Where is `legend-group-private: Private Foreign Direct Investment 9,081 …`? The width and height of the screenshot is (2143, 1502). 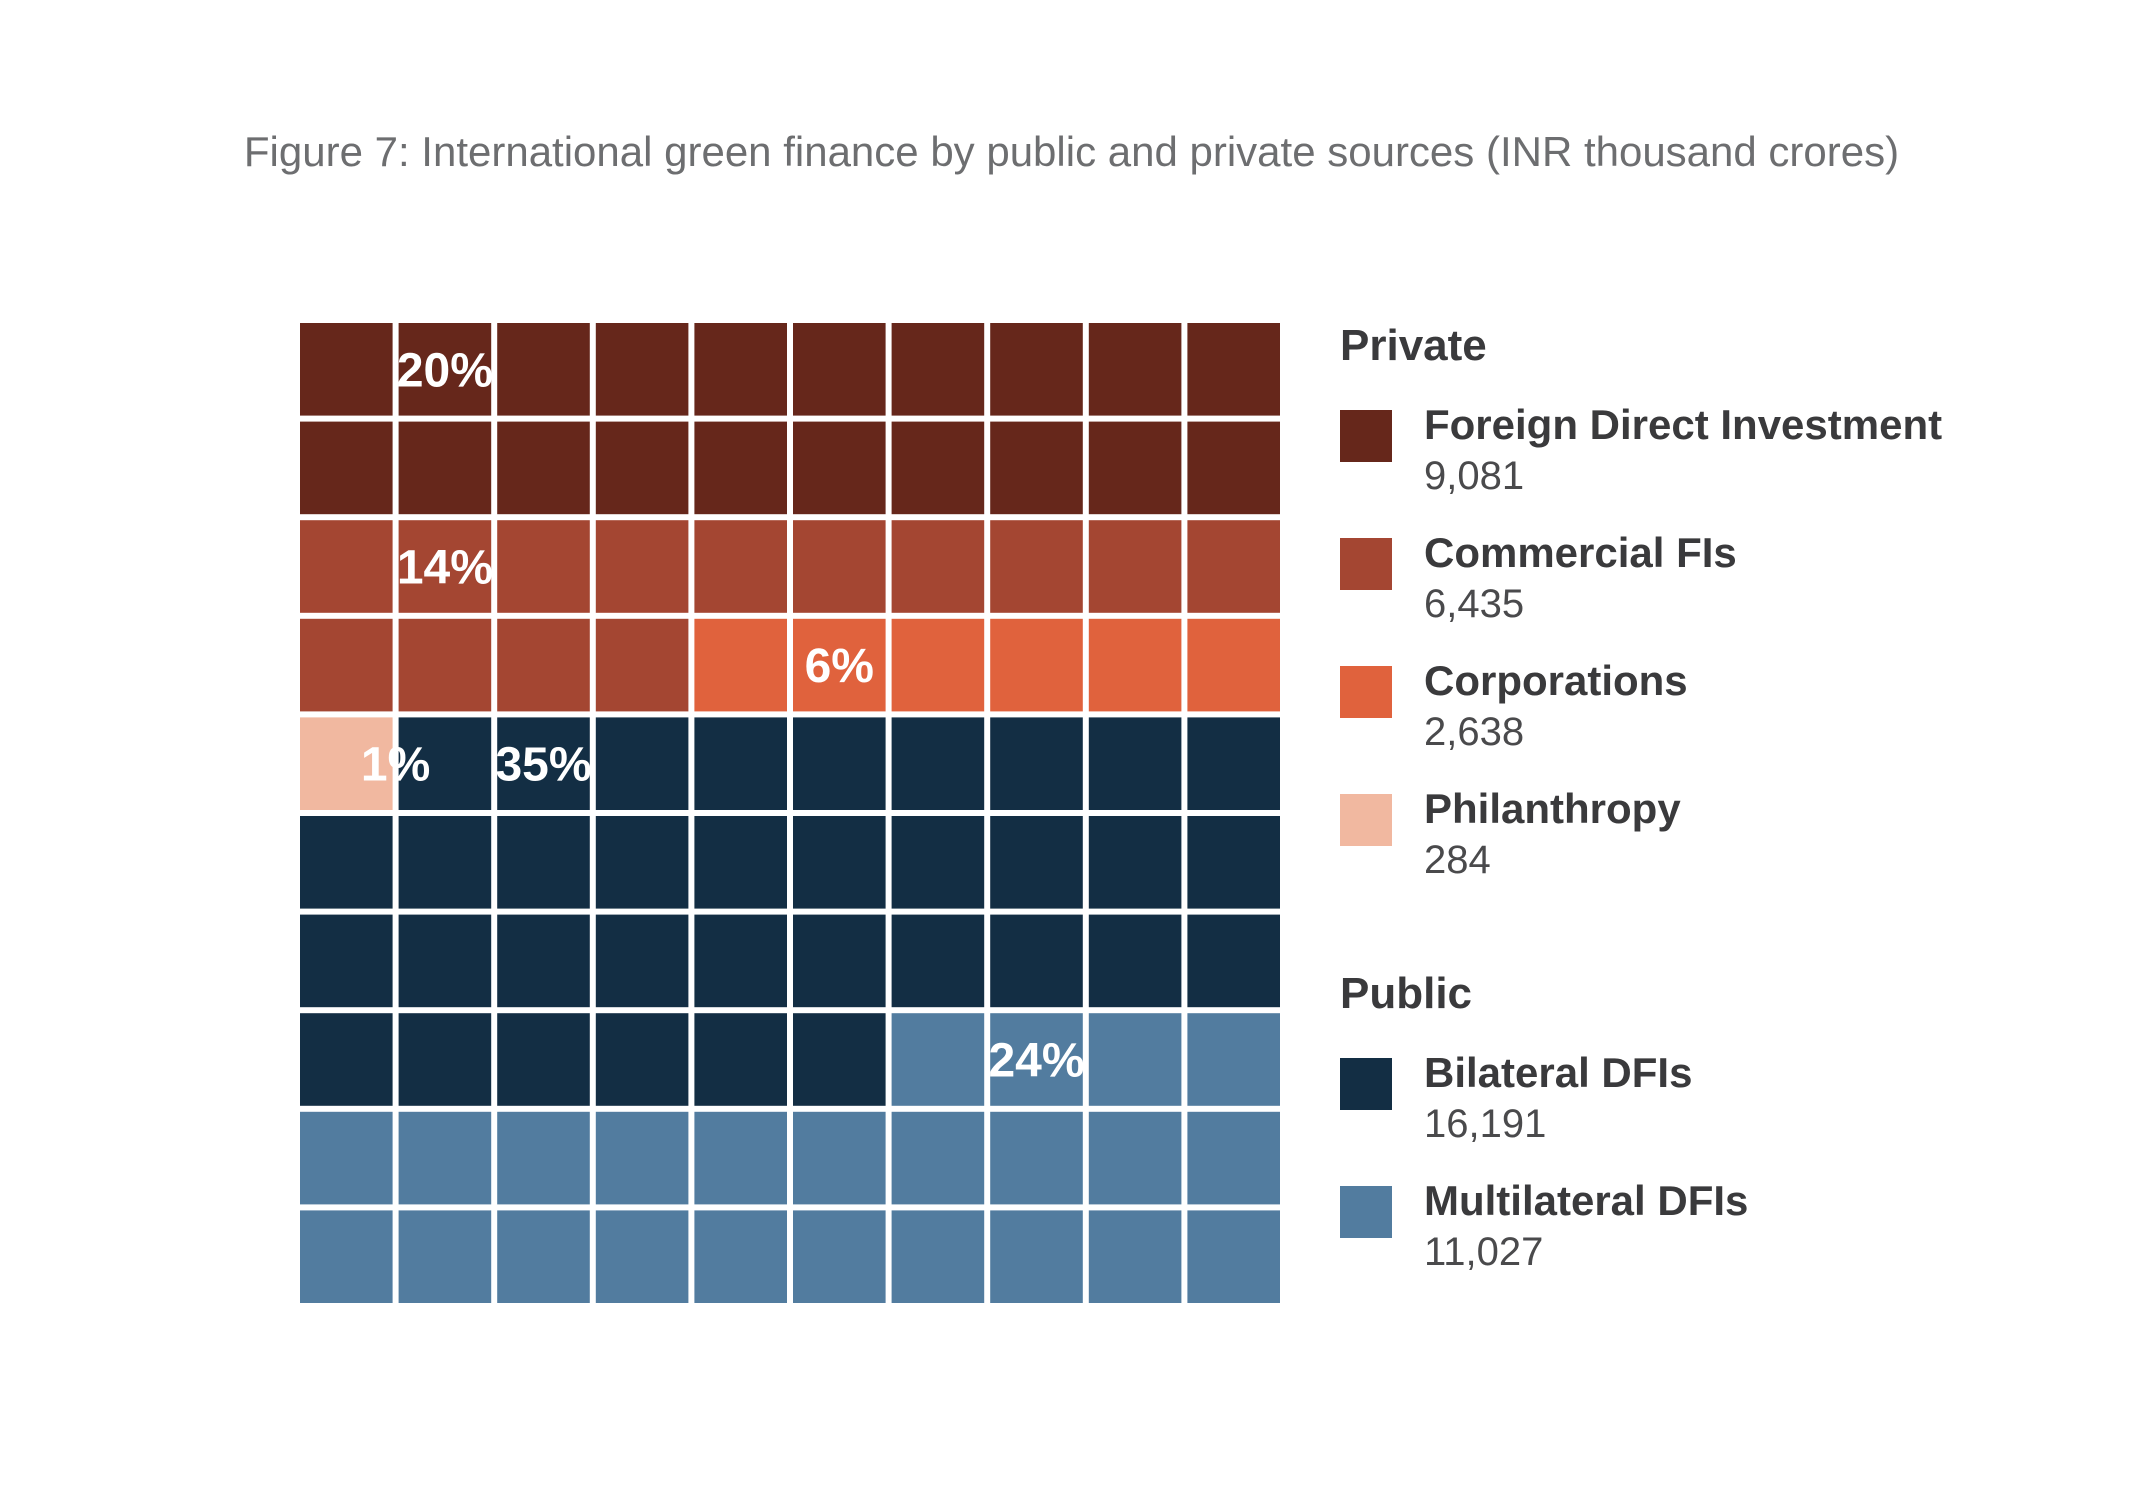
legend-group-private: Private Foreign Direct Investment 9,081 … is located at coordinates (1730, 616).